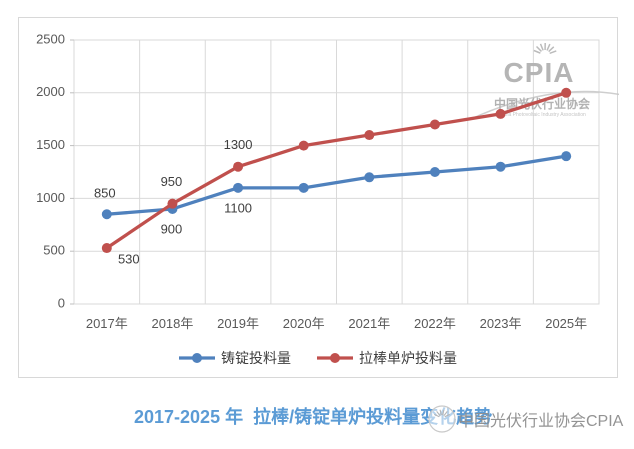 This screenshot has height=449, width=634. I want to click on legend-label: 铸锭投料量, so click(256, 358).